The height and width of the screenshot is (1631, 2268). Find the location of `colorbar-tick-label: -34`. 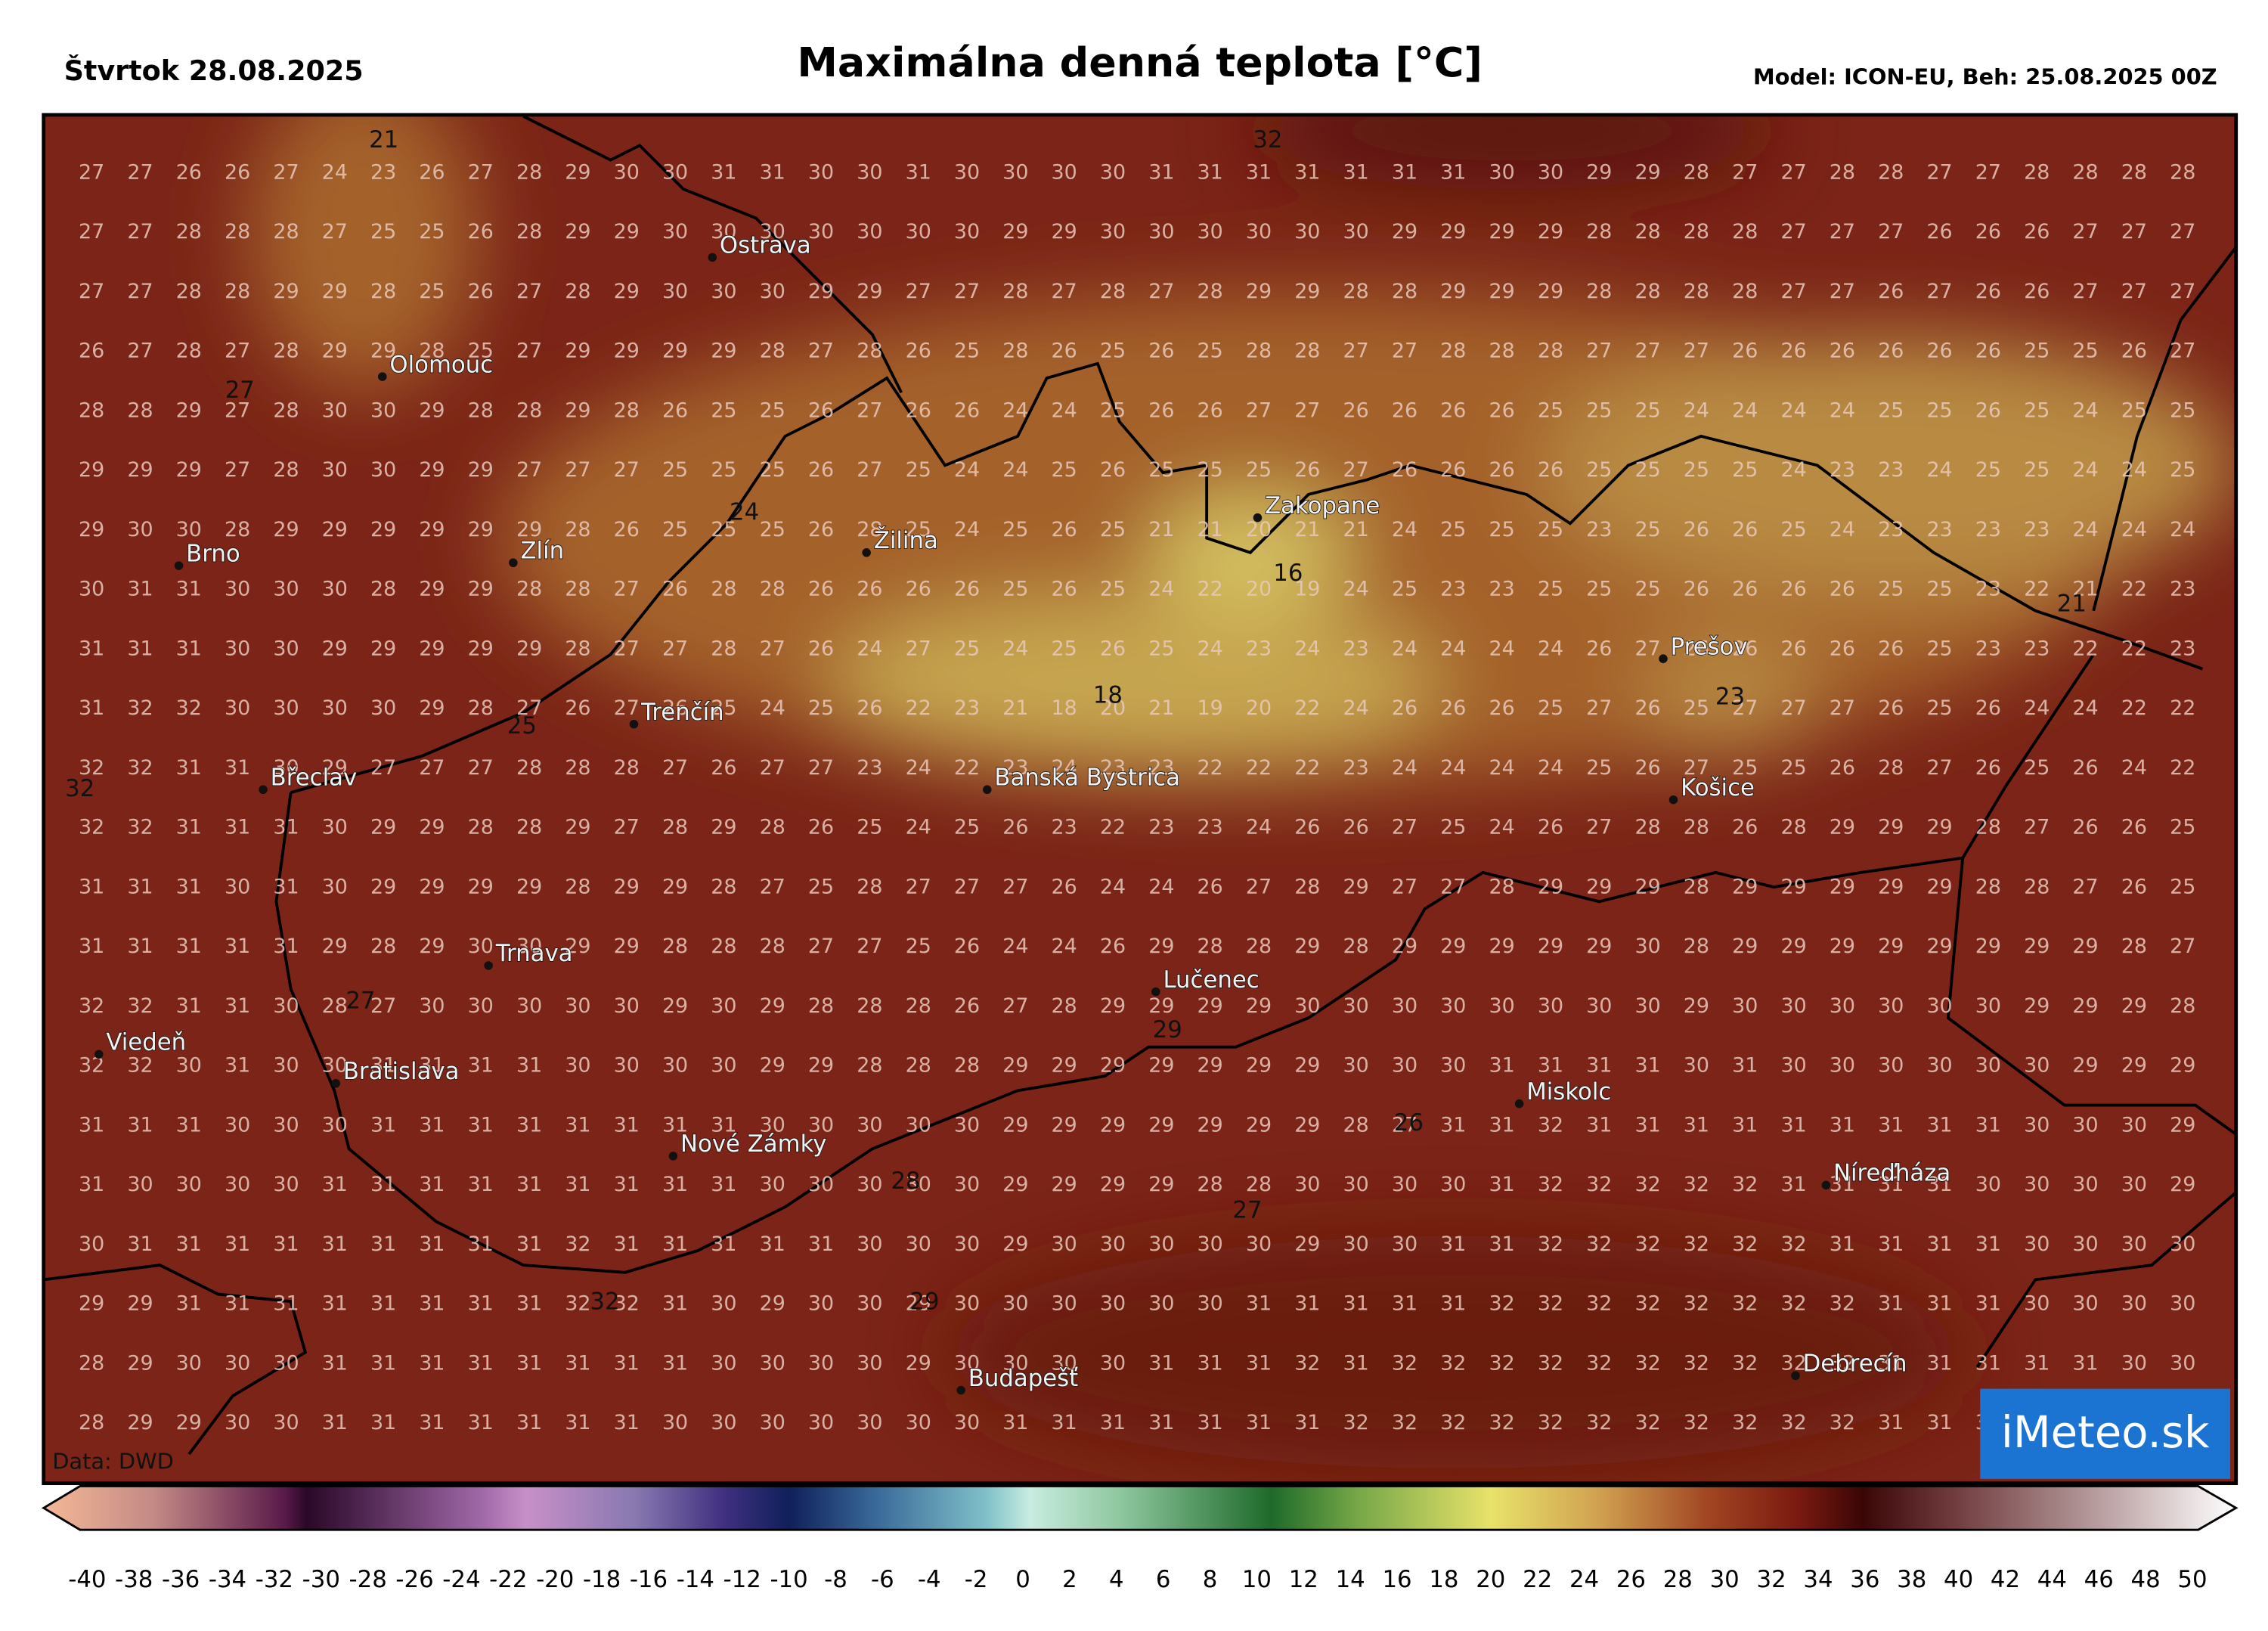

colorbar-tick-label: -34 is located at coordinates (227, 1579).